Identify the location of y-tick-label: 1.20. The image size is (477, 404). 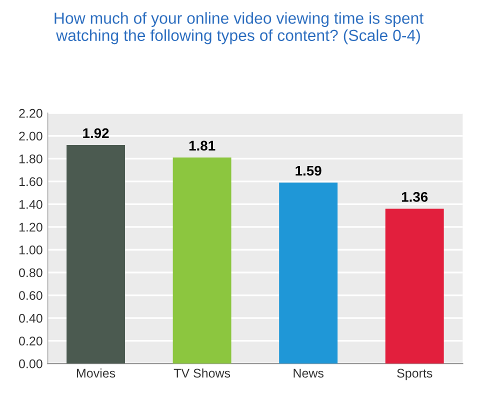
(30, 227).